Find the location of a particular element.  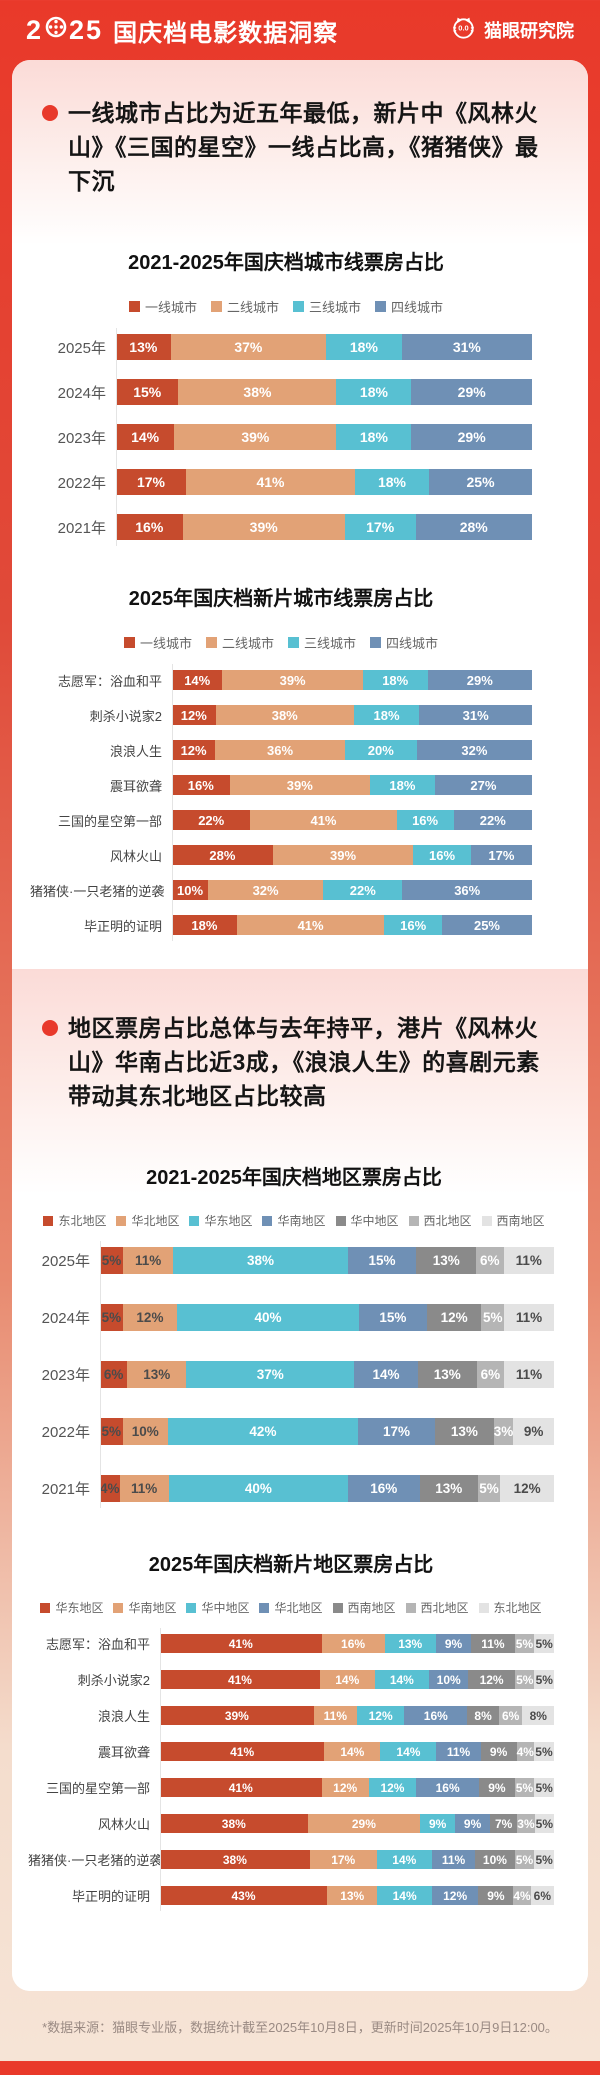

stacked-bar: 41% 16% 13% 9% 11% 5% 5% is located at coordinates (357, 1643).